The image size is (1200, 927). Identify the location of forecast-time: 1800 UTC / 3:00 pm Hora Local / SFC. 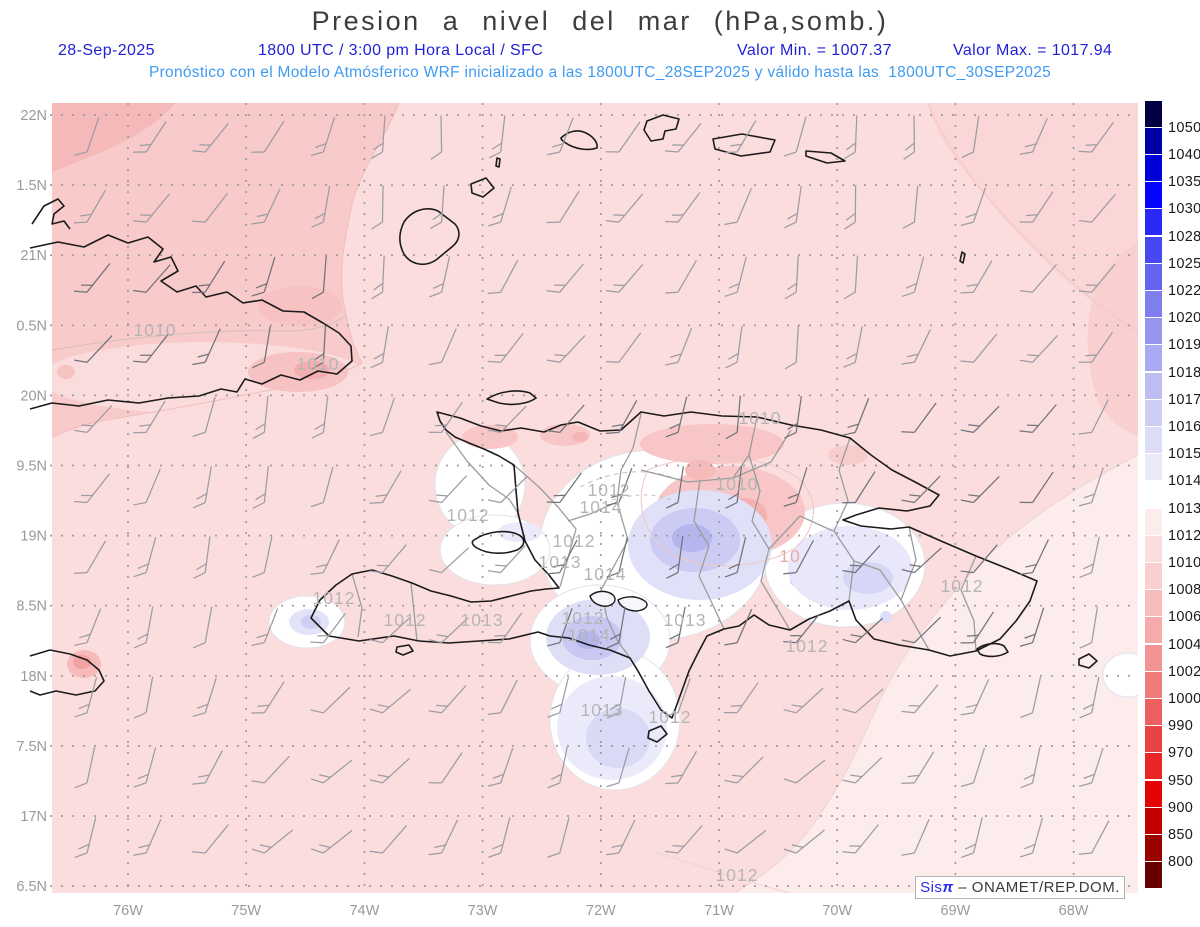
(401, 50).